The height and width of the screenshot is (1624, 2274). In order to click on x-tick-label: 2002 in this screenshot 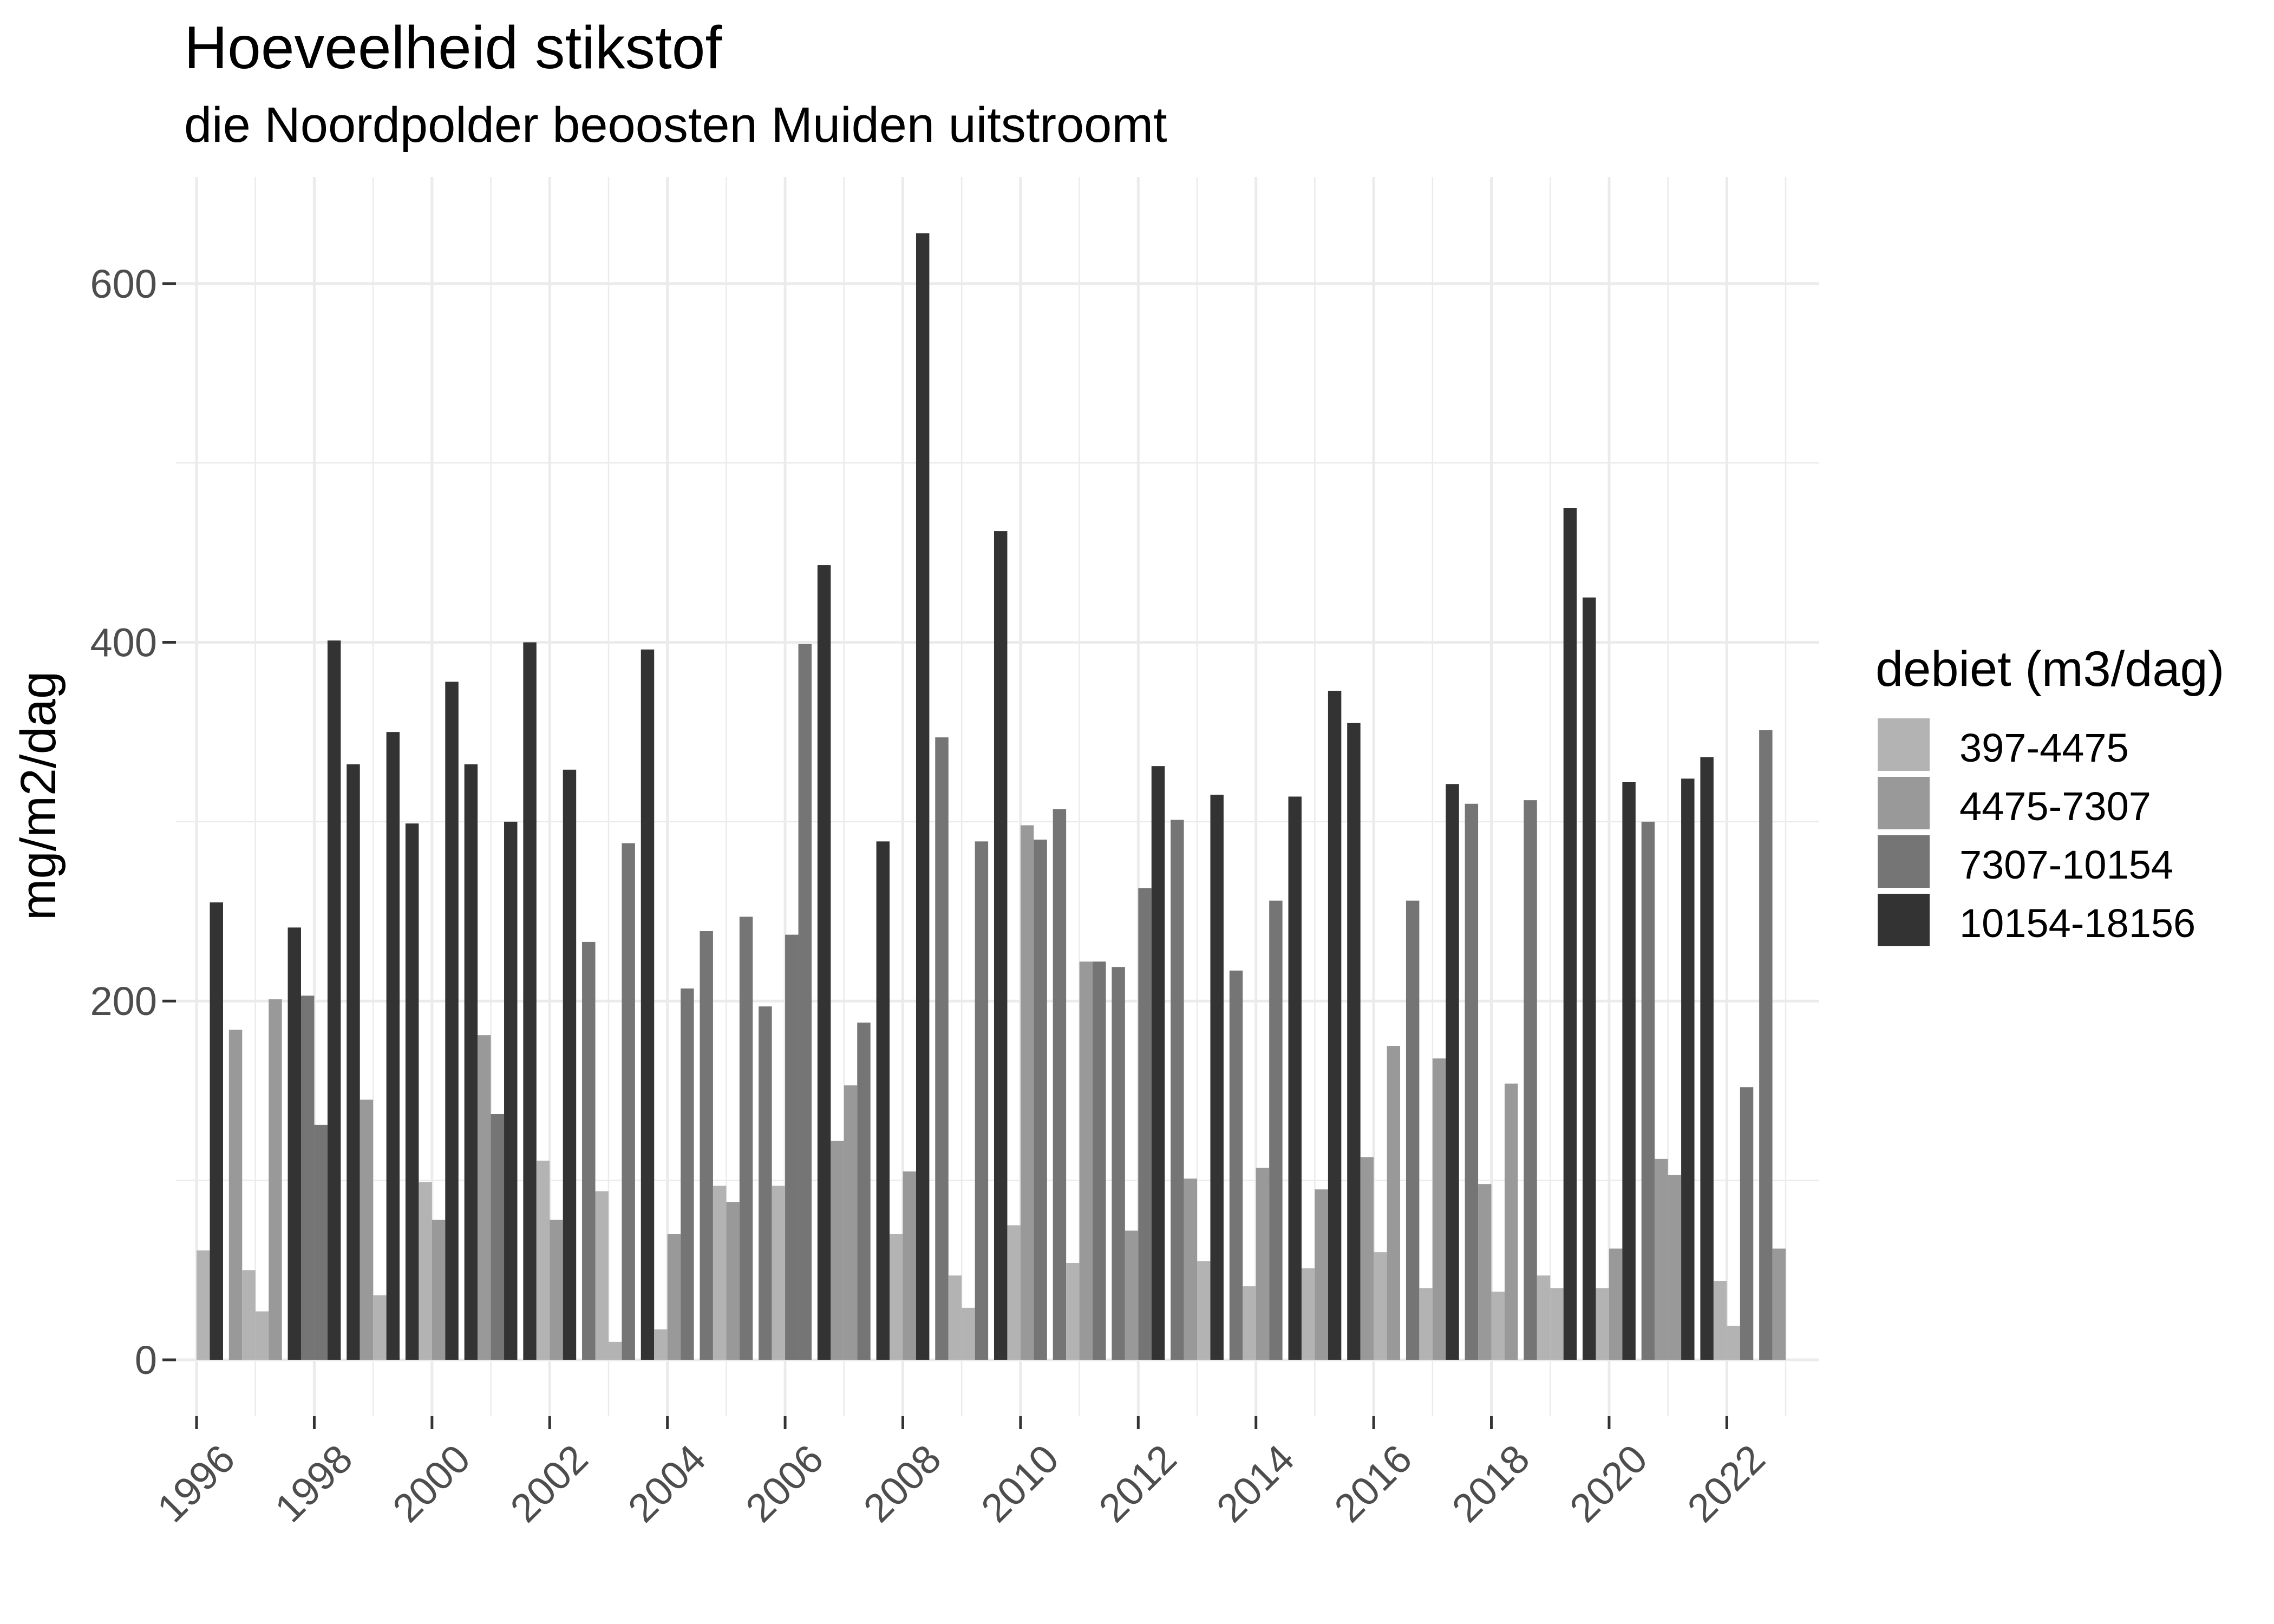, I will do `click(549, 1483)`.